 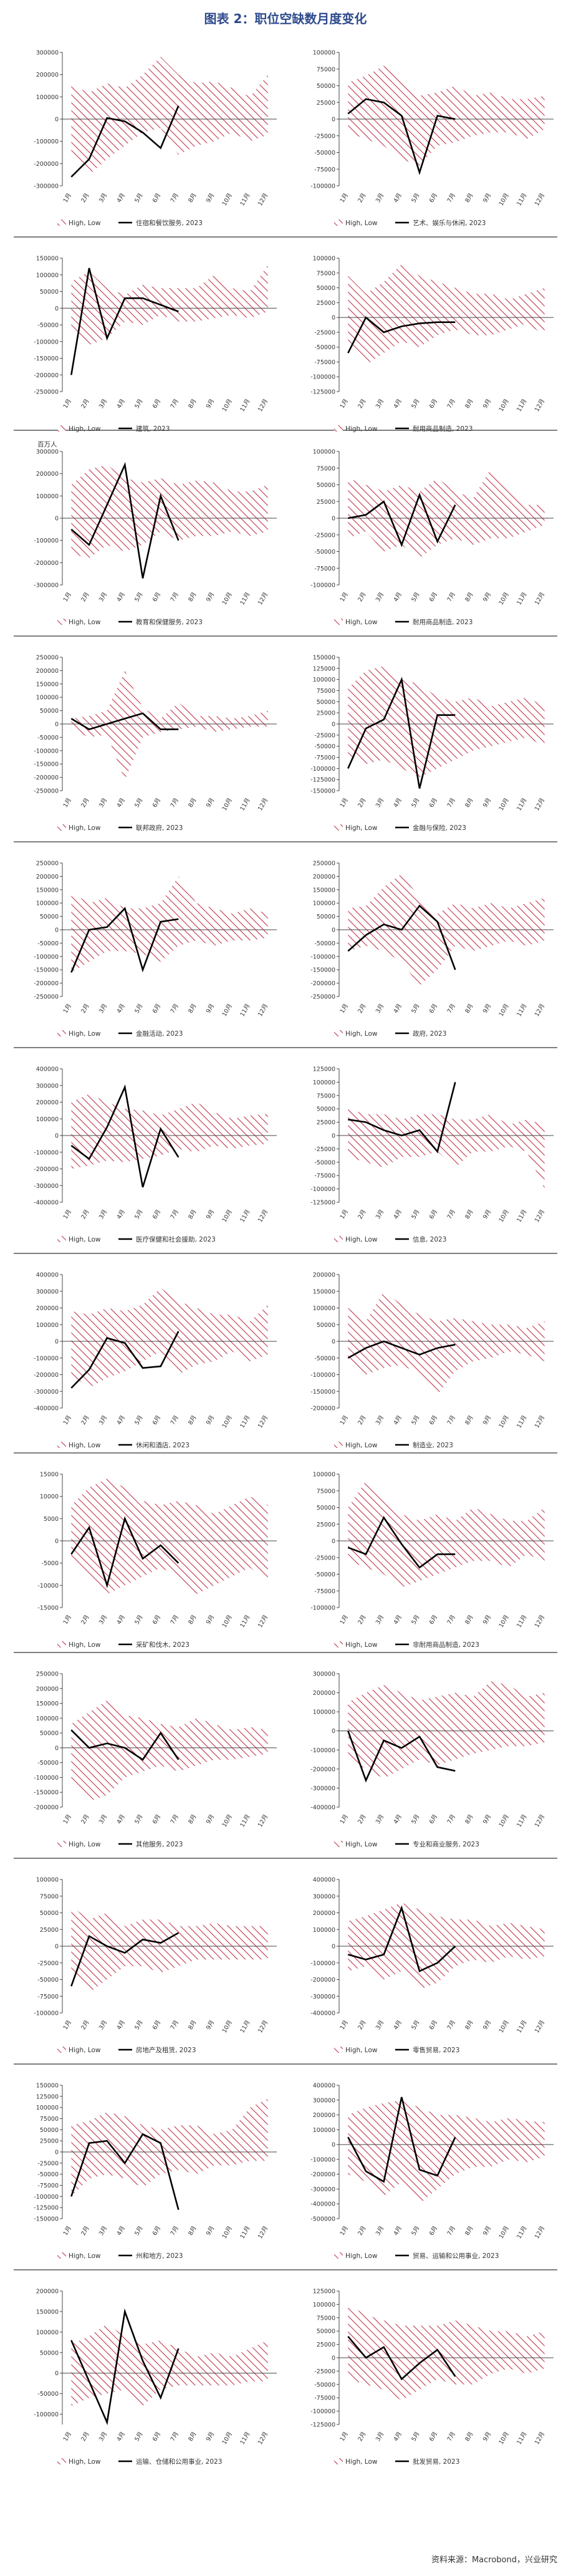 What do you see at coordinates (322, 2219) in the screenshot?
I see `y-tick-label: -500000` at bounding box center [322, 2219].